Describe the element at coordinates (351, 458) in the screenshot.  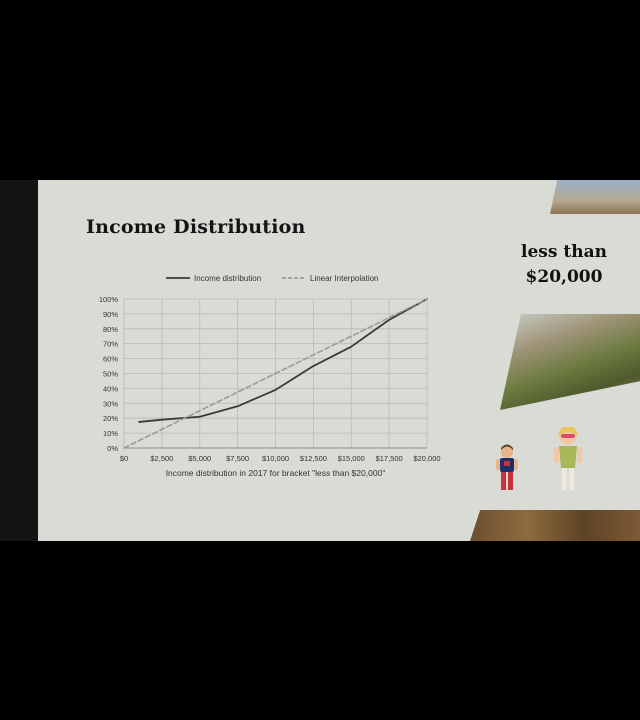
I see `x-tick-label: $15,000` at that location.